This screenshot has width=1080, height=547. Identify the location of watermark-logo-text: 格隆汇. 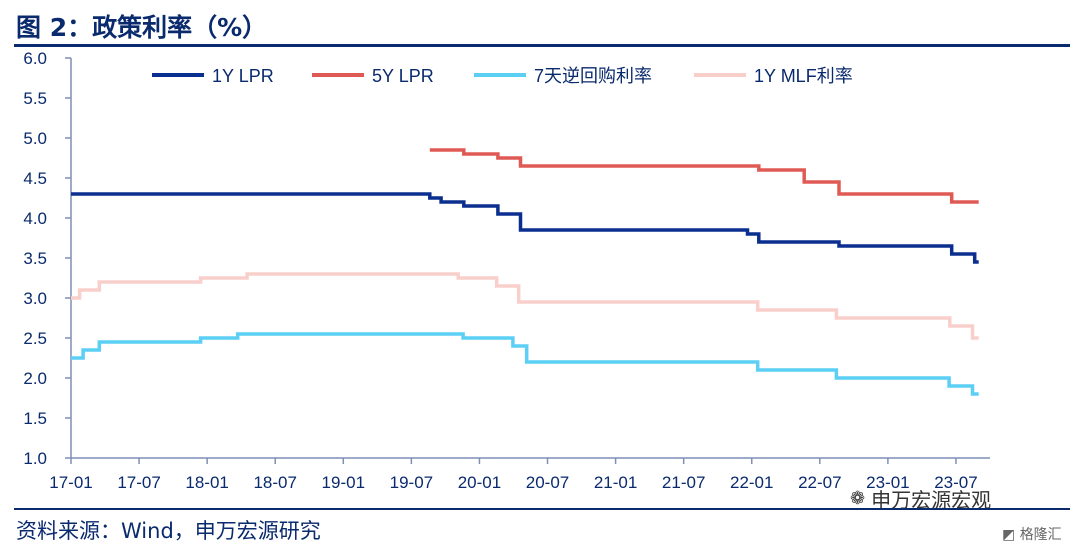
(1040, 535).